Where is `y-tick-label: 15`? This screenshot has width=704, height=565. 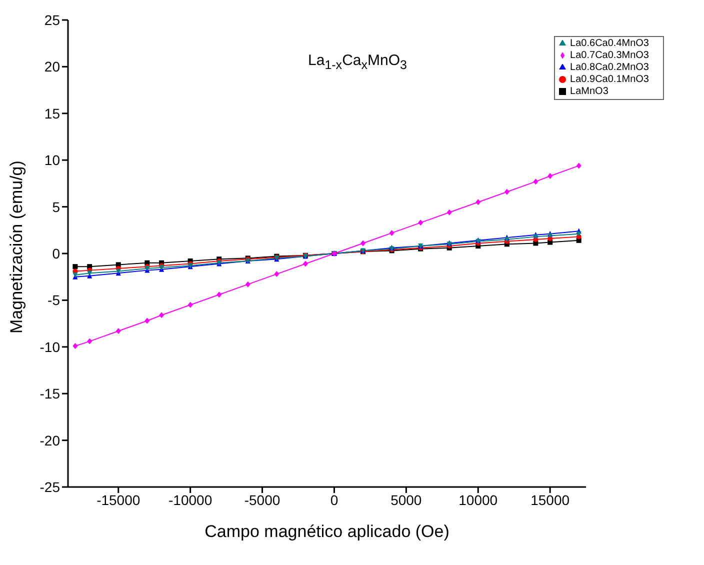
y-tick-label: 15 is located at coordinates (52, 113).